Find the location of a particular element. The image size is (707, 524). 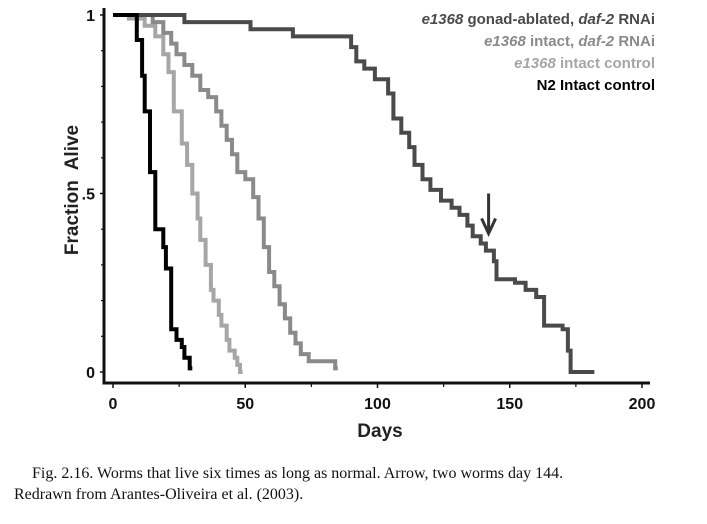

y-axis-title: Fraction Alive is located at coordinates (72, 190).